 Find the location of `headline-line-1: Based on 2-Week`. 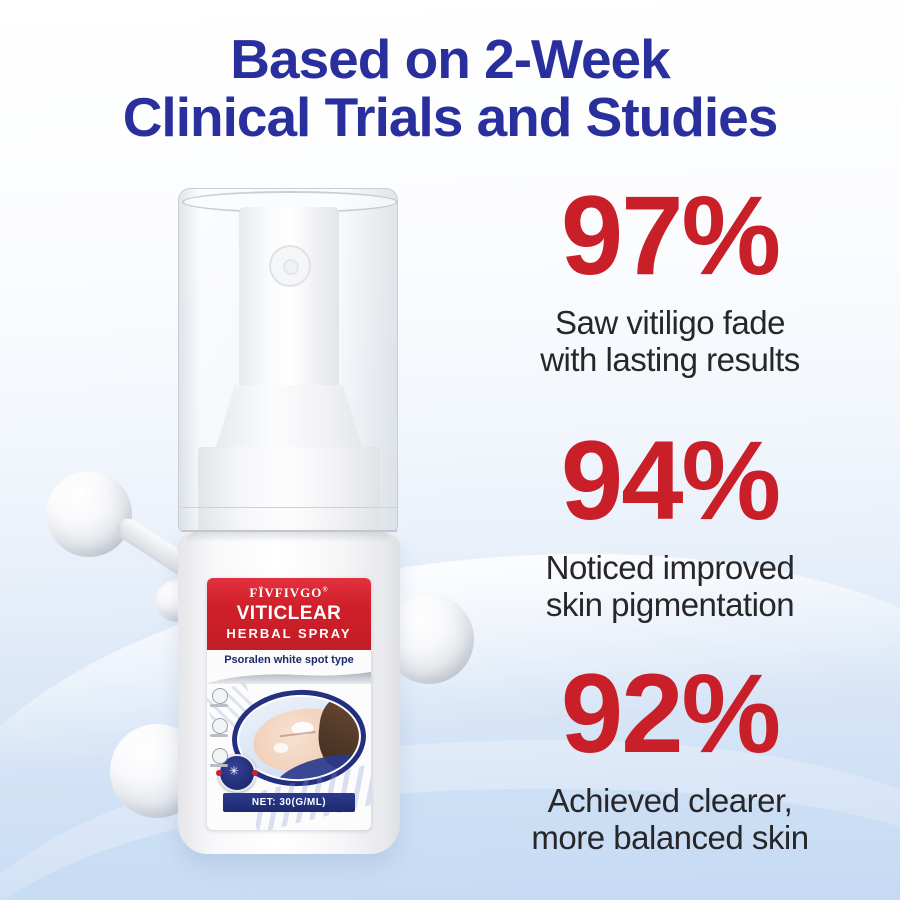

headline-line-1: Based on 2-Week is located at coordinates (450, 59).